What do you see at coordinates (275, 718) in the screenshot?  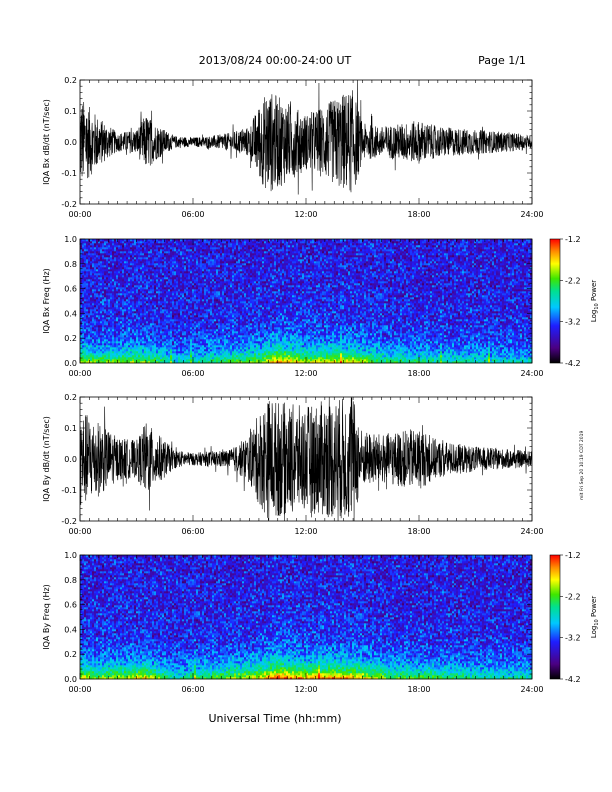 I see `x-axis-title: Universal Time (hh:mm)` at bounding box center [275, 718].